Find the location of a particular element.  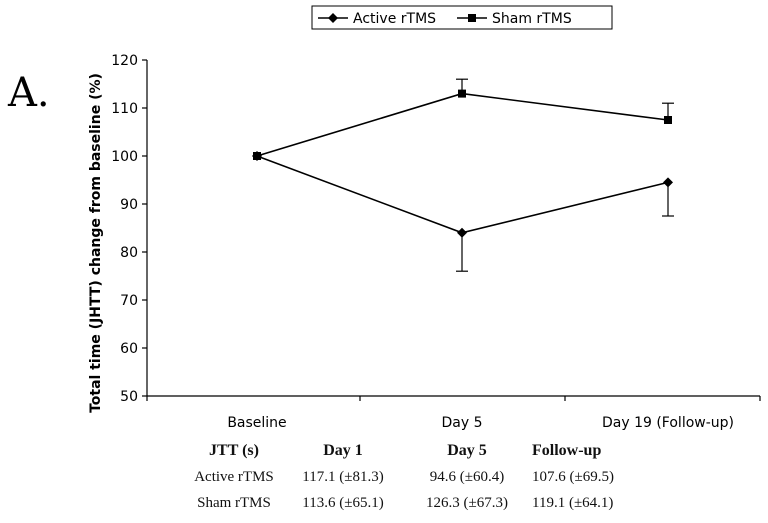

y-tick-label: 110 is located at coordinates (124, 109).